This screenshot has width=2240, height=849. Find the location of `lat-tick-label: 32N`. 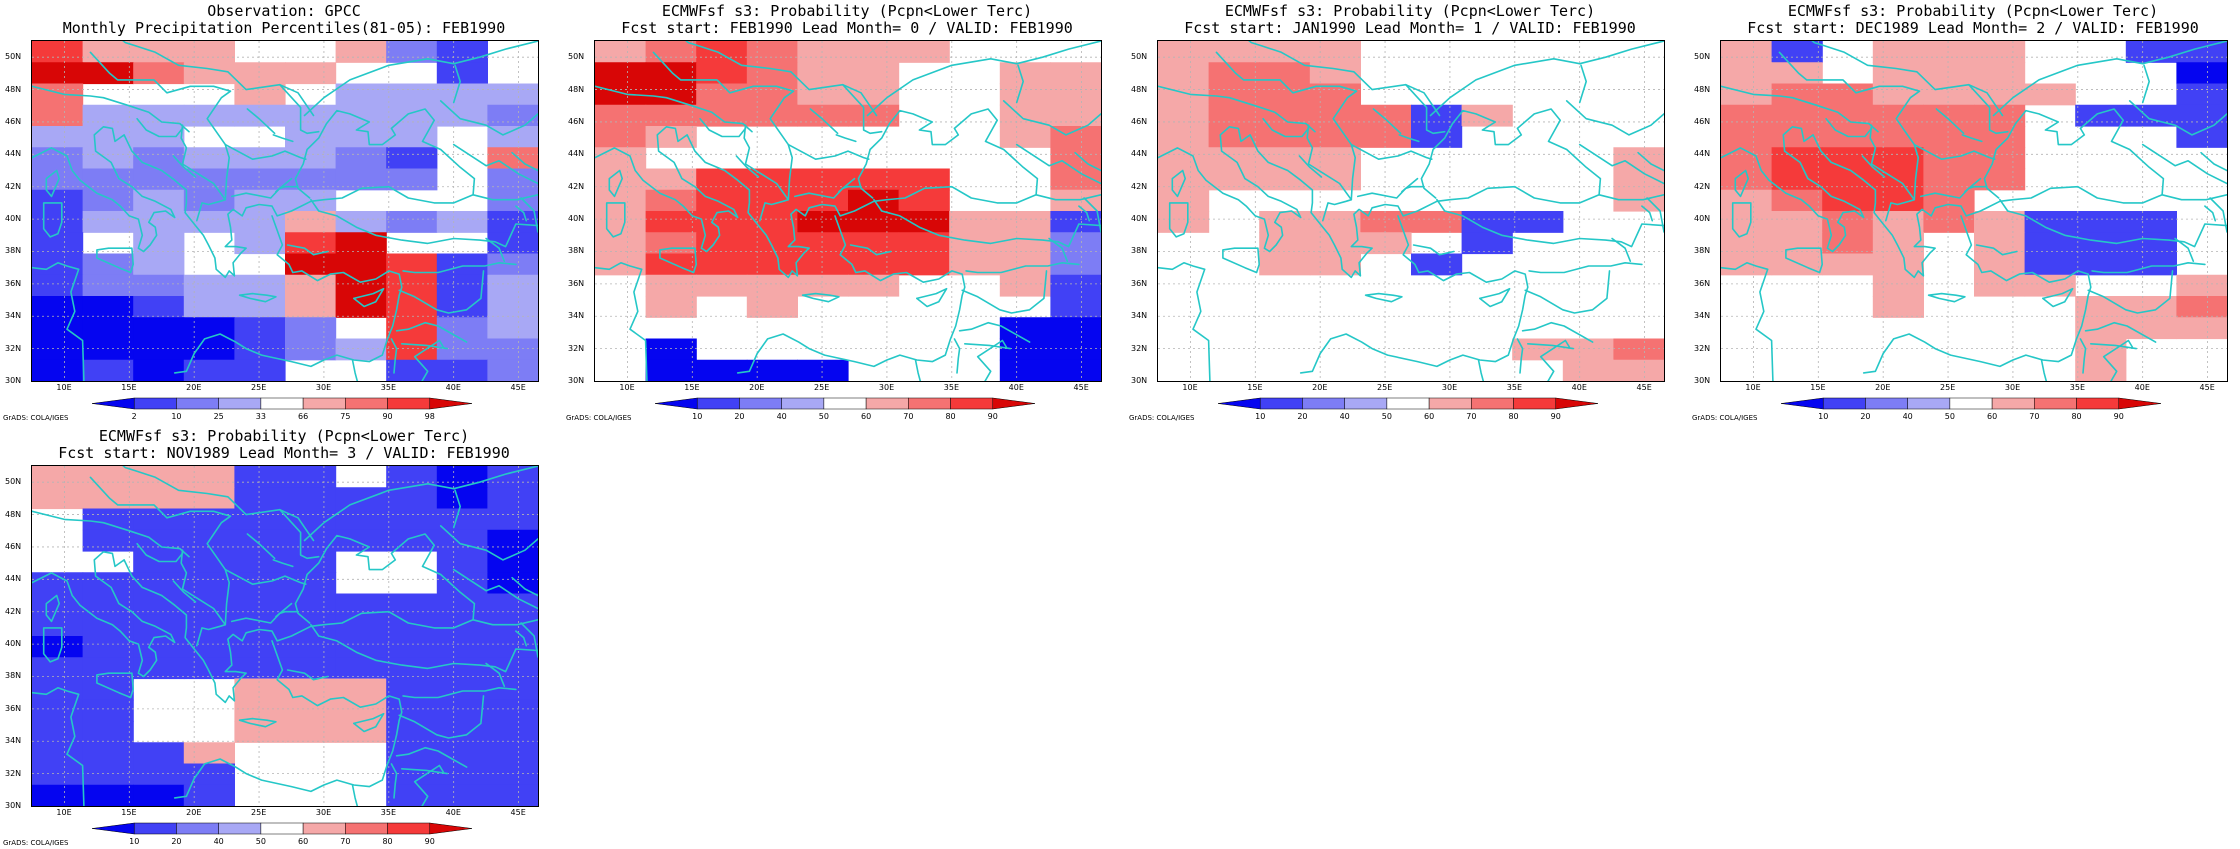

lat-tick-label: 32N is located at coordinates (13, 348).